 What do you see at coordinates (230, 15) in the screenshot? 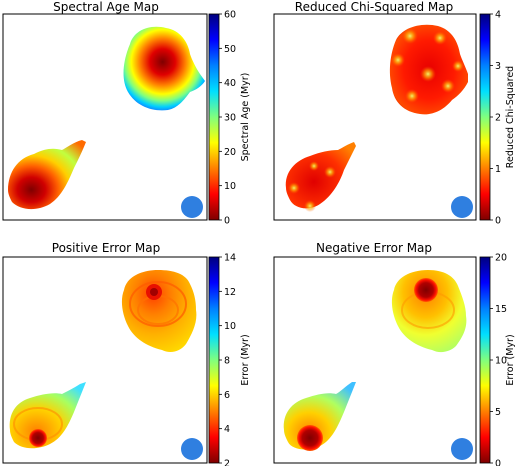
I see `colorbar-tick-label: 60` at bounding box center [230, 15].